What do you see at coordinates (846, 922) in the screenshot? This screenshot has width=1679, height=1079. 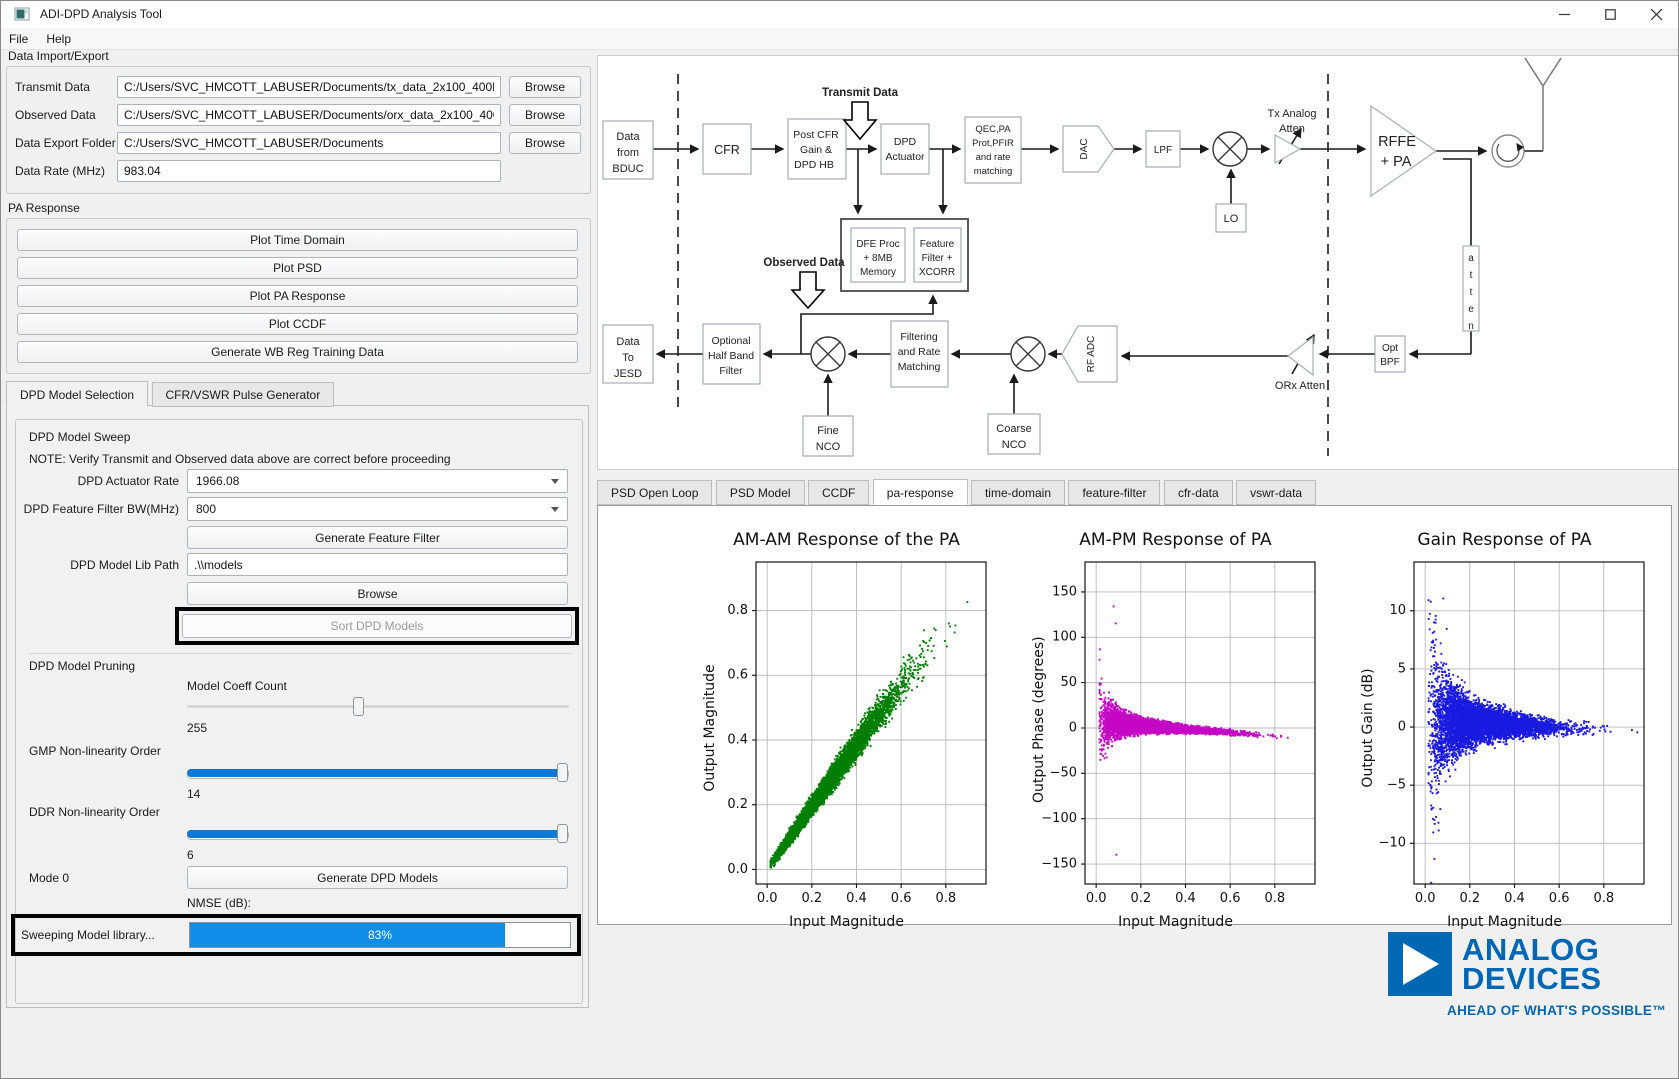 I see `am-am-xlabel: Input Magnitude` at bounding box center [846, 922].